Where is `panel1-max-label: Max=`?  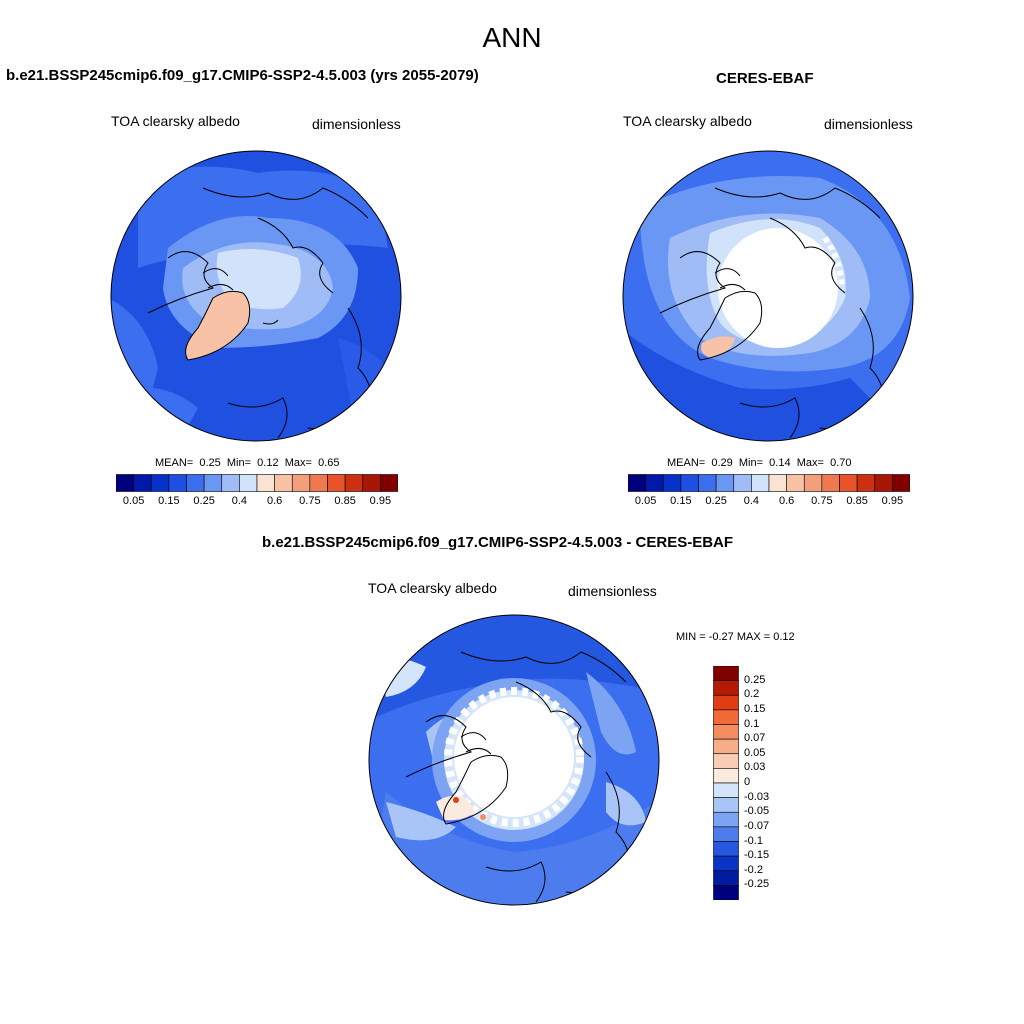
panel1-max-label: Max= is located at coordinates (298, 463).